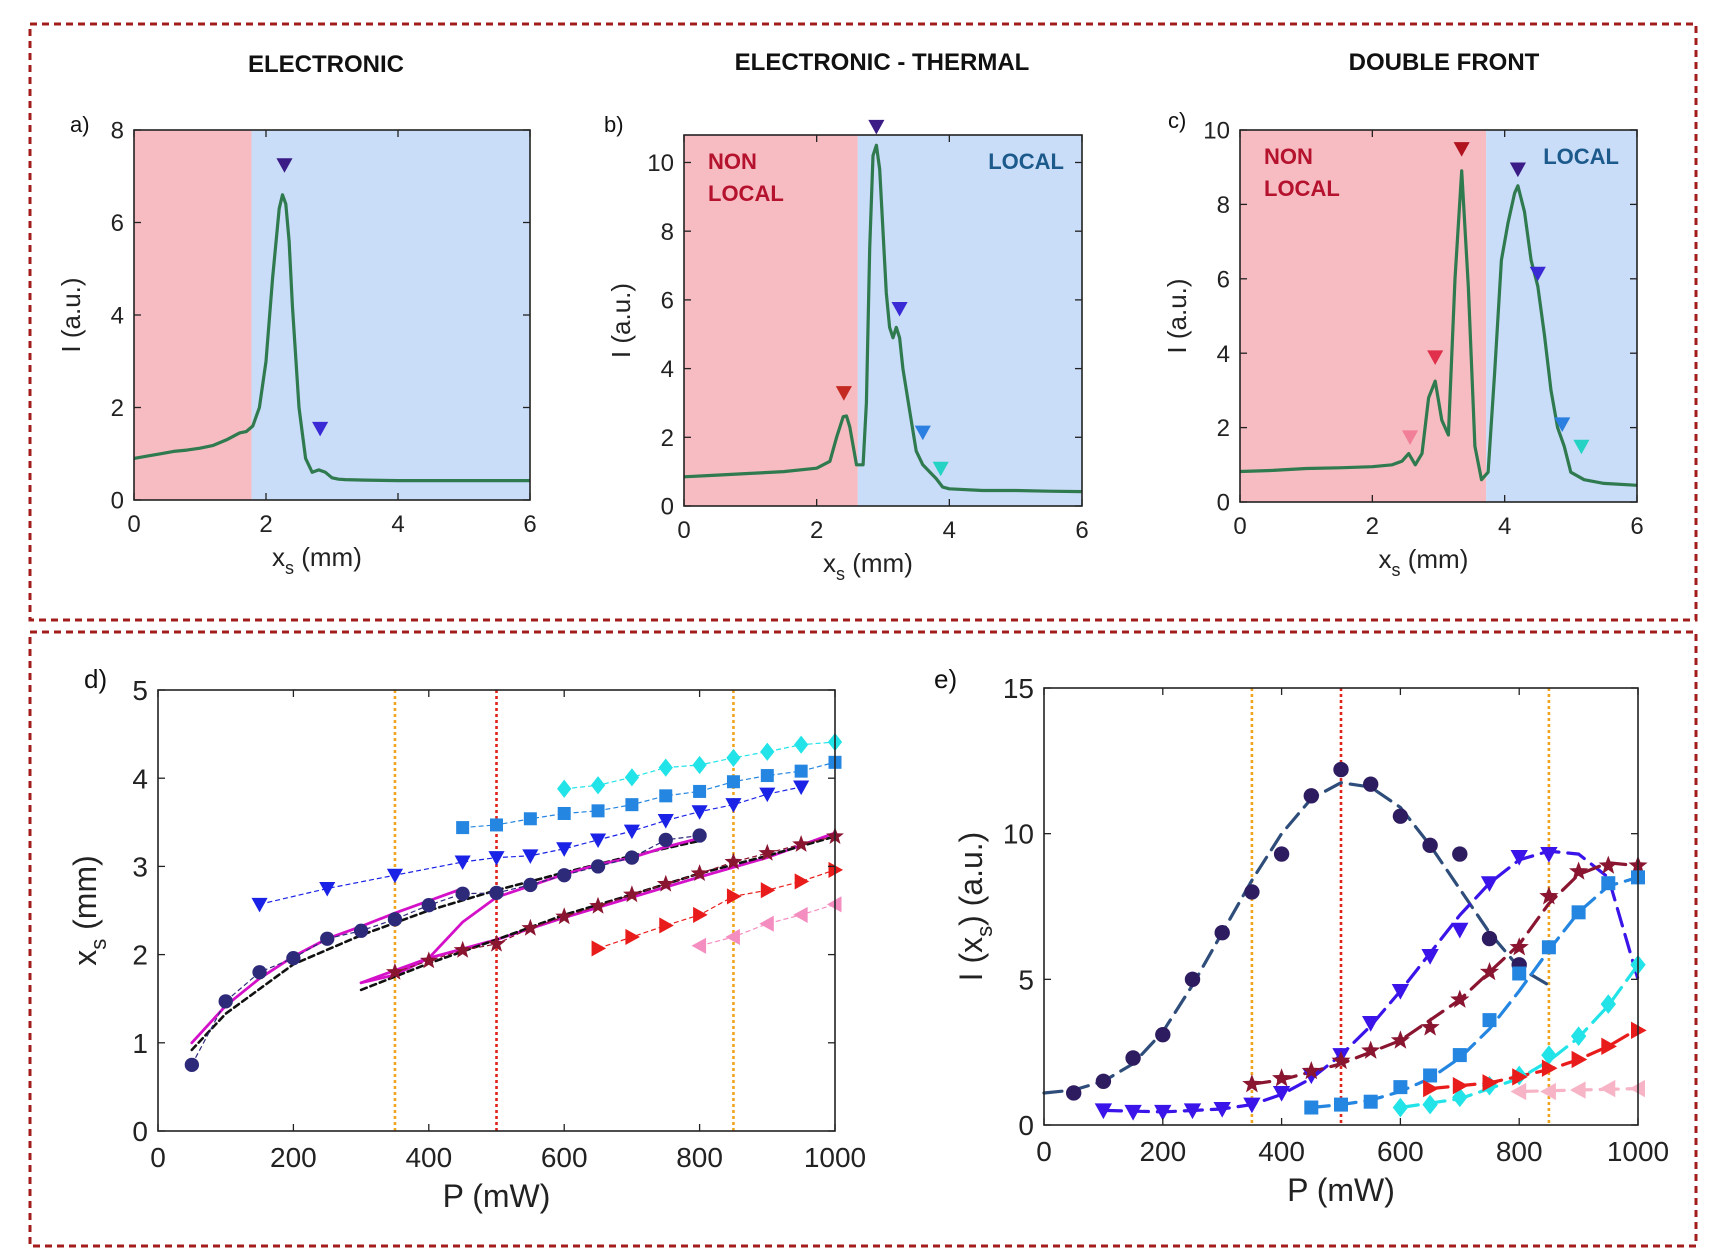 The width and height of the screenshot is (1712, 1260). I want to click on panel-label: c), so click(1177, 120).